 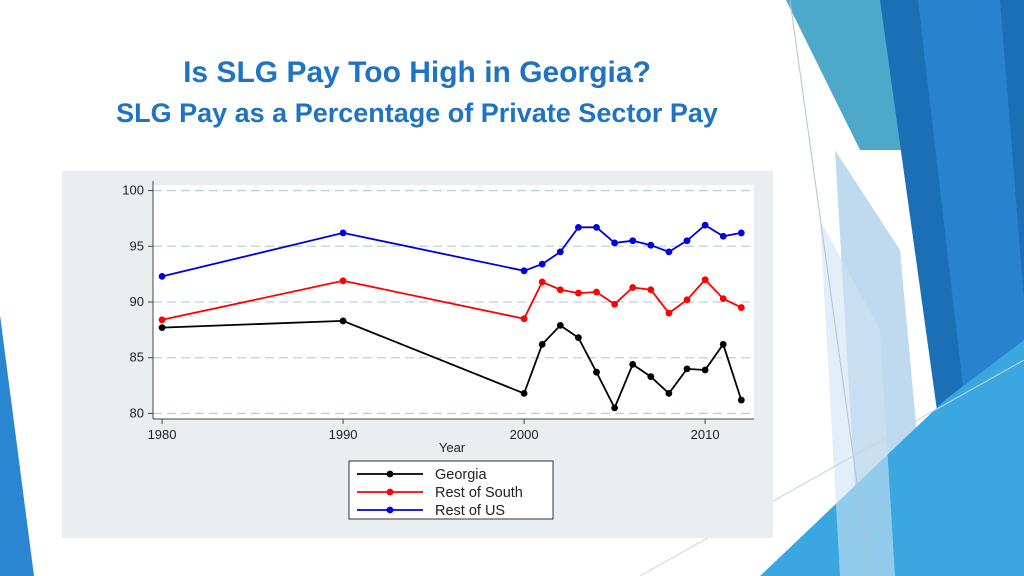 What do you see at coordinates (17, 445) in the screenshot?
I see `decor-shape-left-edge` at bounding box center [17, 445].